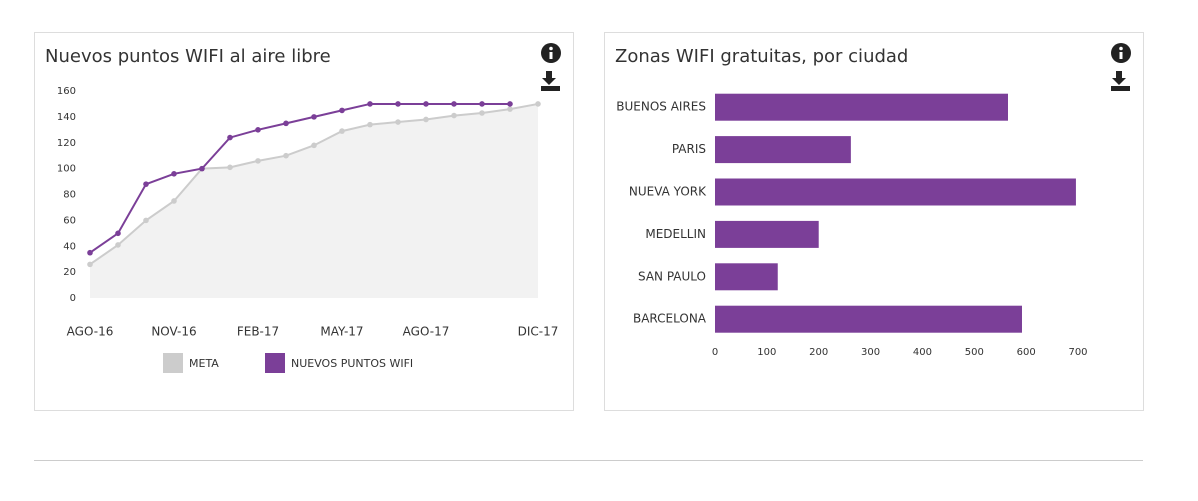 This screenshot has width=1198, height=501. What do you see at coordinates (188, 56) in the screenshot?
I see `chart-title: Nuevos puntos WIFI al aire libre` at bounding box center [188, 56].